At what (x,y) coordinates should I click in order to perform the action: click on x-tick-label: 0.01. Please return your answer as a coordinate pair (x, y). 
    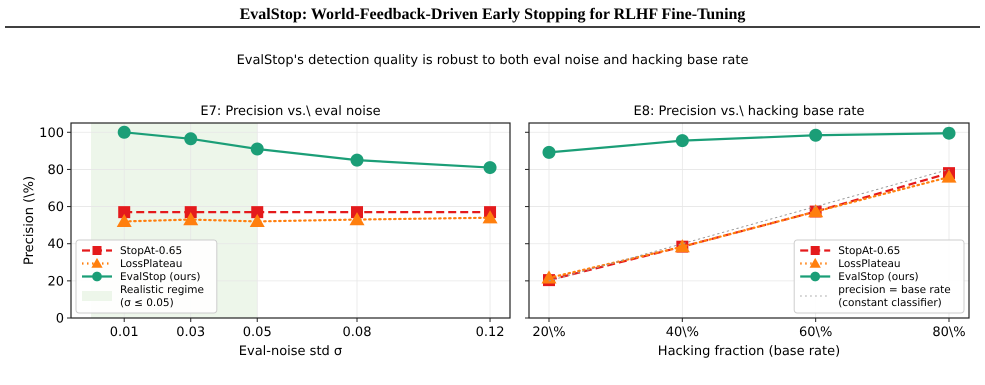
    Looking at the image, I should click on (124, 332).